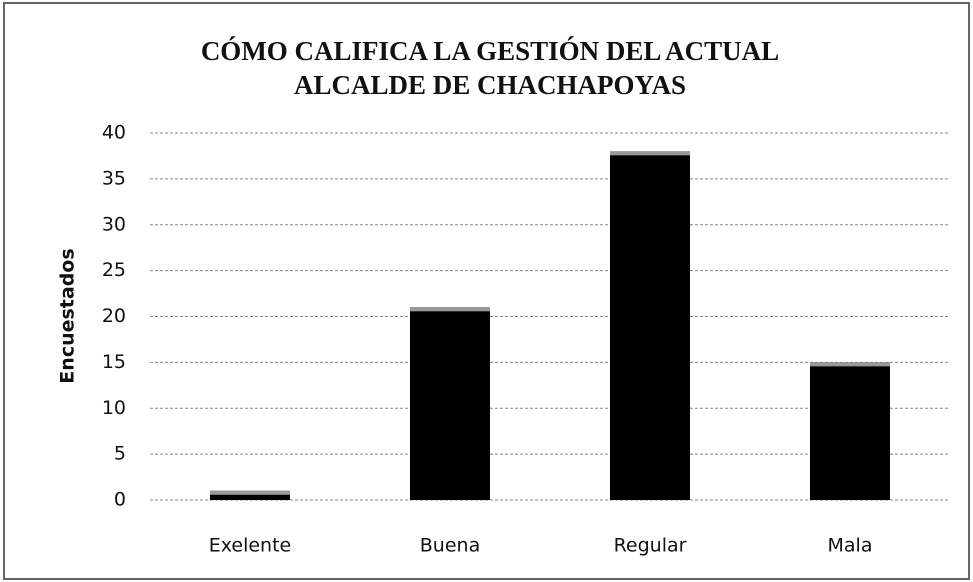 The width and height of the screenshot is (973, 582). I want to click on y-tick-label: 35, so click(114, 178).